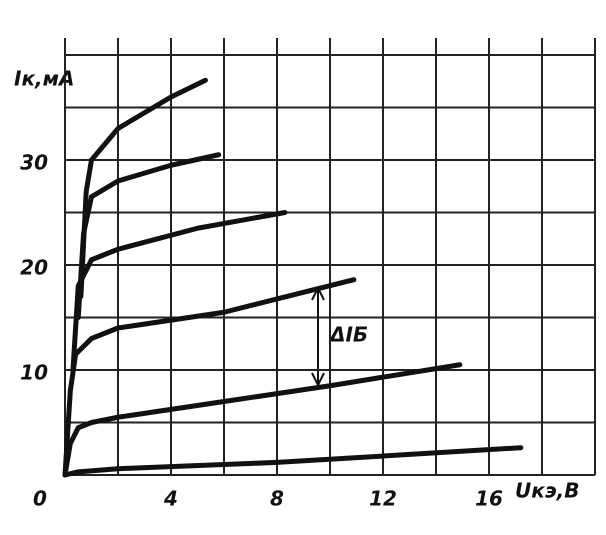 This screenshot has width=606, height=535. Describe the element at coordinates (34, 373) in the screenshot. I see `y-tick-label: 10` at that location.